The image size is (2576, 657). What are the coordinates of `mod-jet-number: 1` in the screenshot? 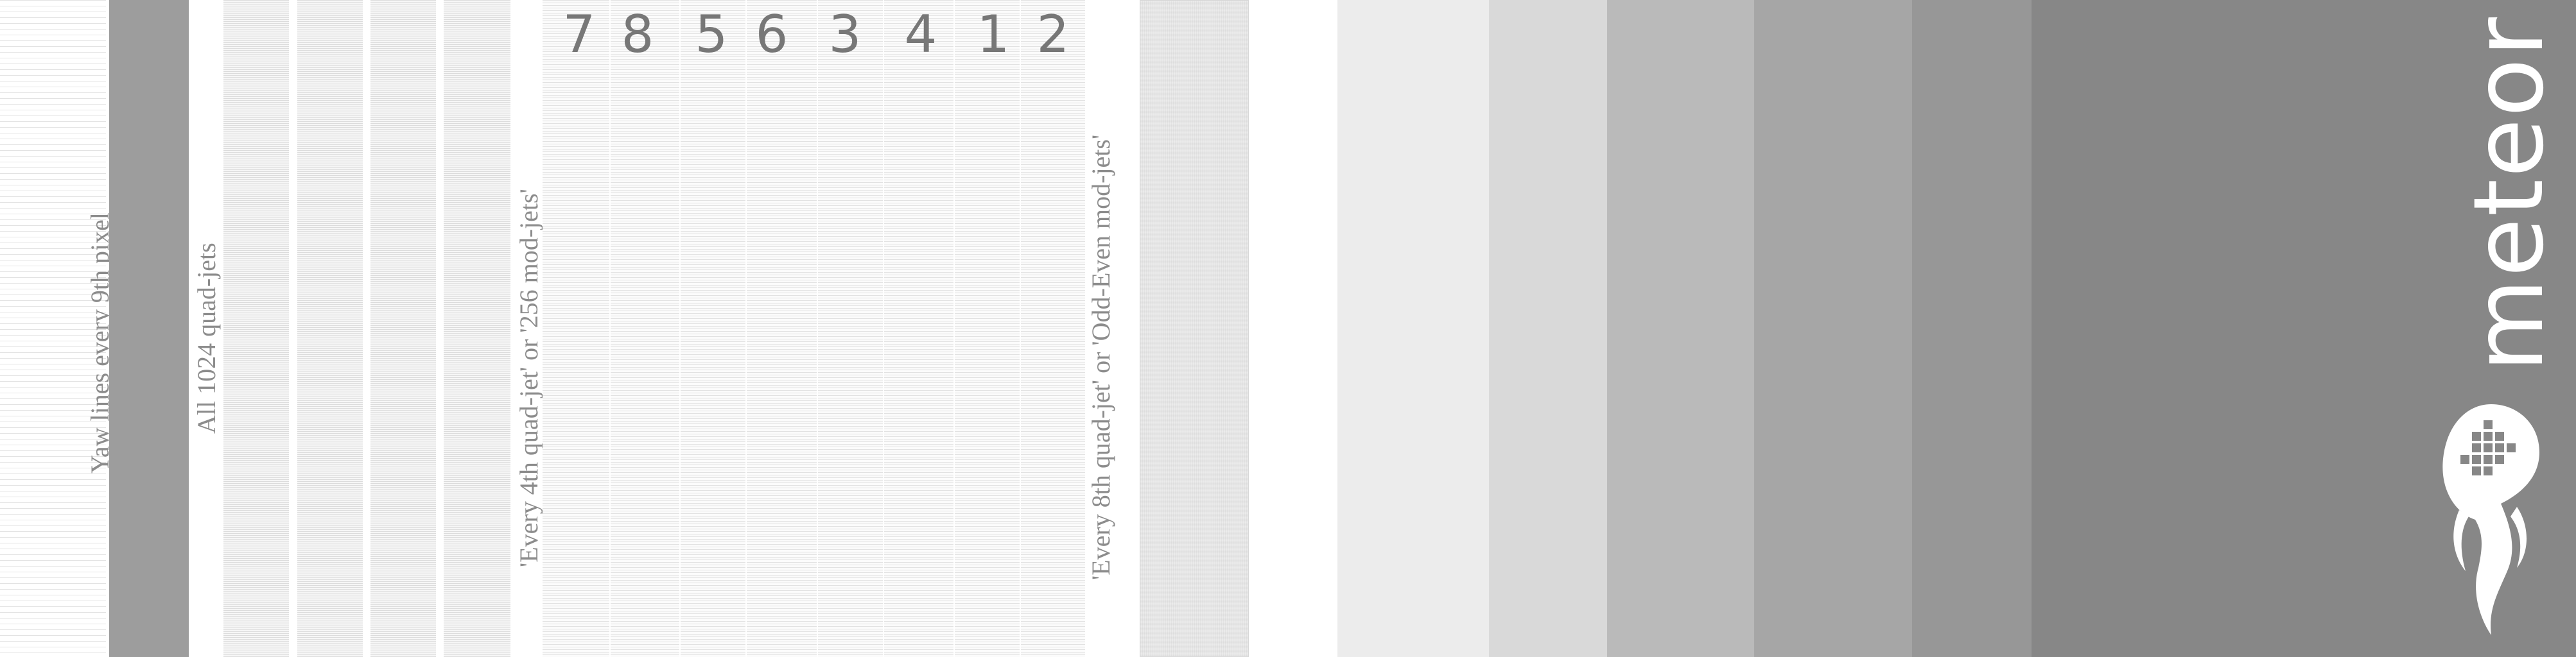 It's located at (993, 34).